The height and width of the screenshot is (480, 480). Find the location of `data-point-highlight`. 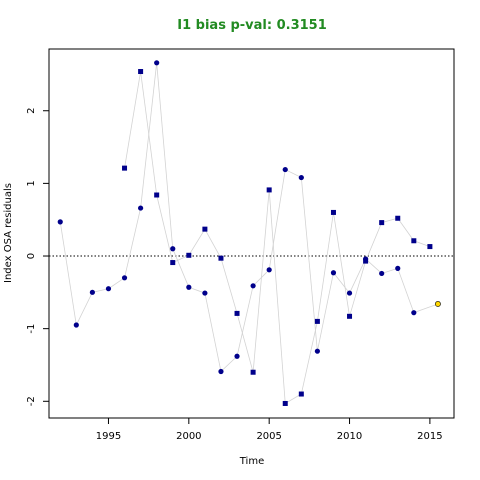

data-point-highlight is located at coordinates (438, 304).